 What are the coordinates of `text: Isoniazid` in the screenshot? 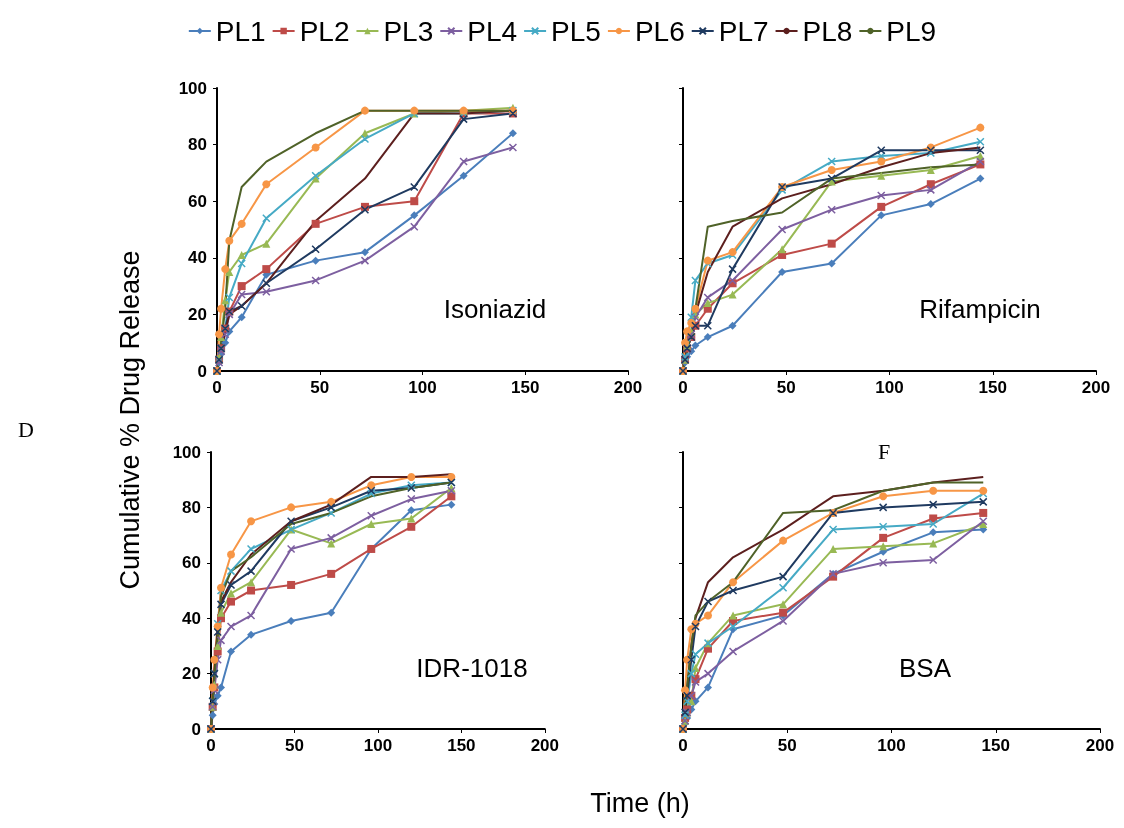 It's located at (495, 309).